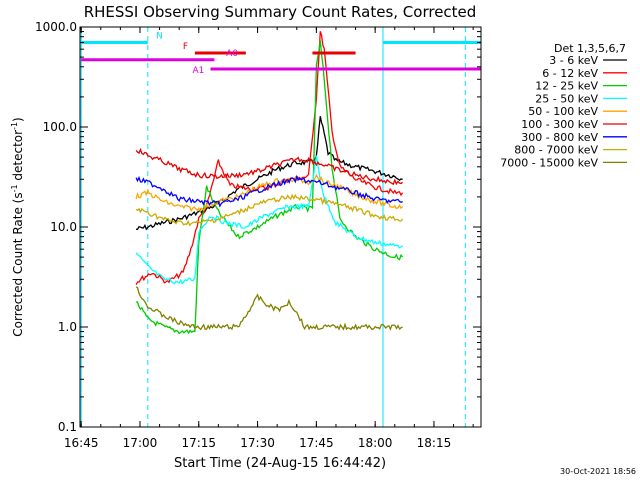  What do you see at coordinates (81, 443) in the screenshot?
I see `x-tick-label: 16:45` at bounding box center [81, 443].